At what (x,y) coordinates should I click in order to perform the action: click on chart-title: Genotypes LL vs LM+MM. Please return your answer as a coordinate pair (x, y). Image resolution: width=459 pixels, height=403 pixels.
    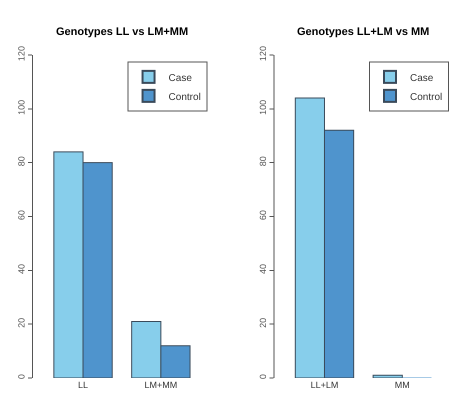
    Looking at the image, I should click on (122, 32).